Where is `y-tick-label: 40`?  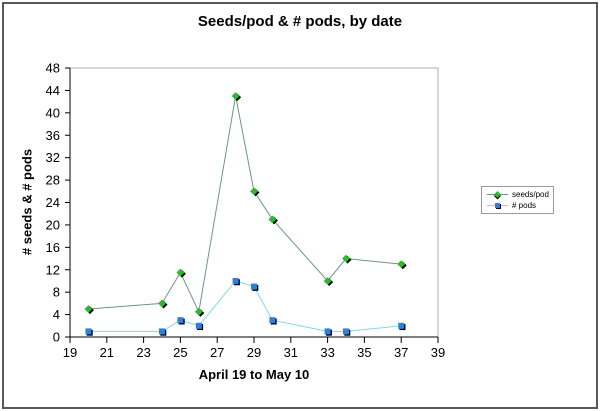
y-tick-label: 40 is located at coordinates (53, 112).